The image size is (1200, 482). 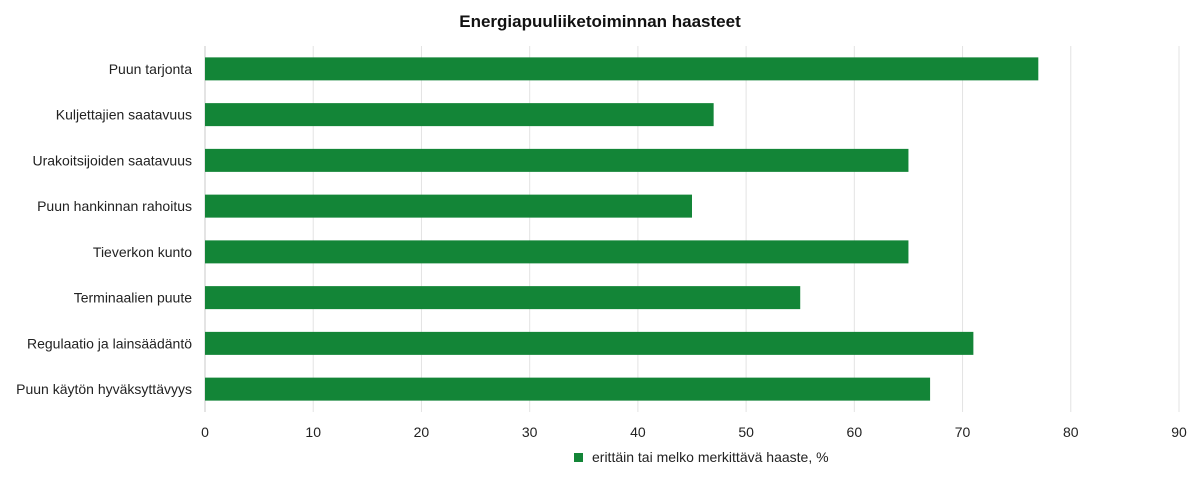 What do you see at coordinates (114, 206) in the screenshot?
I see `category-label: Puun hankinnan rahoitus` at bounding box center [114, 206].